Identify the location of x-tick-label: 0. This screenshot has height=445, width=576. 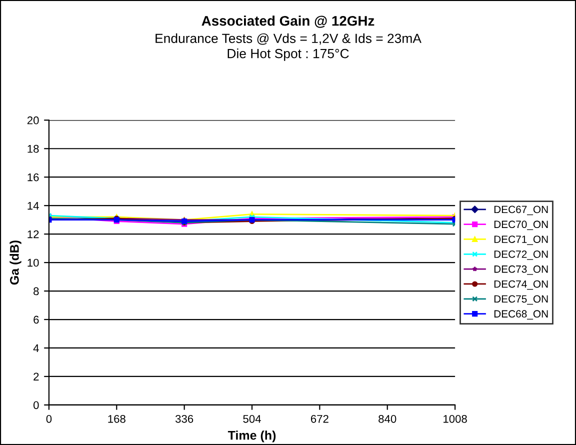
(49, 418).